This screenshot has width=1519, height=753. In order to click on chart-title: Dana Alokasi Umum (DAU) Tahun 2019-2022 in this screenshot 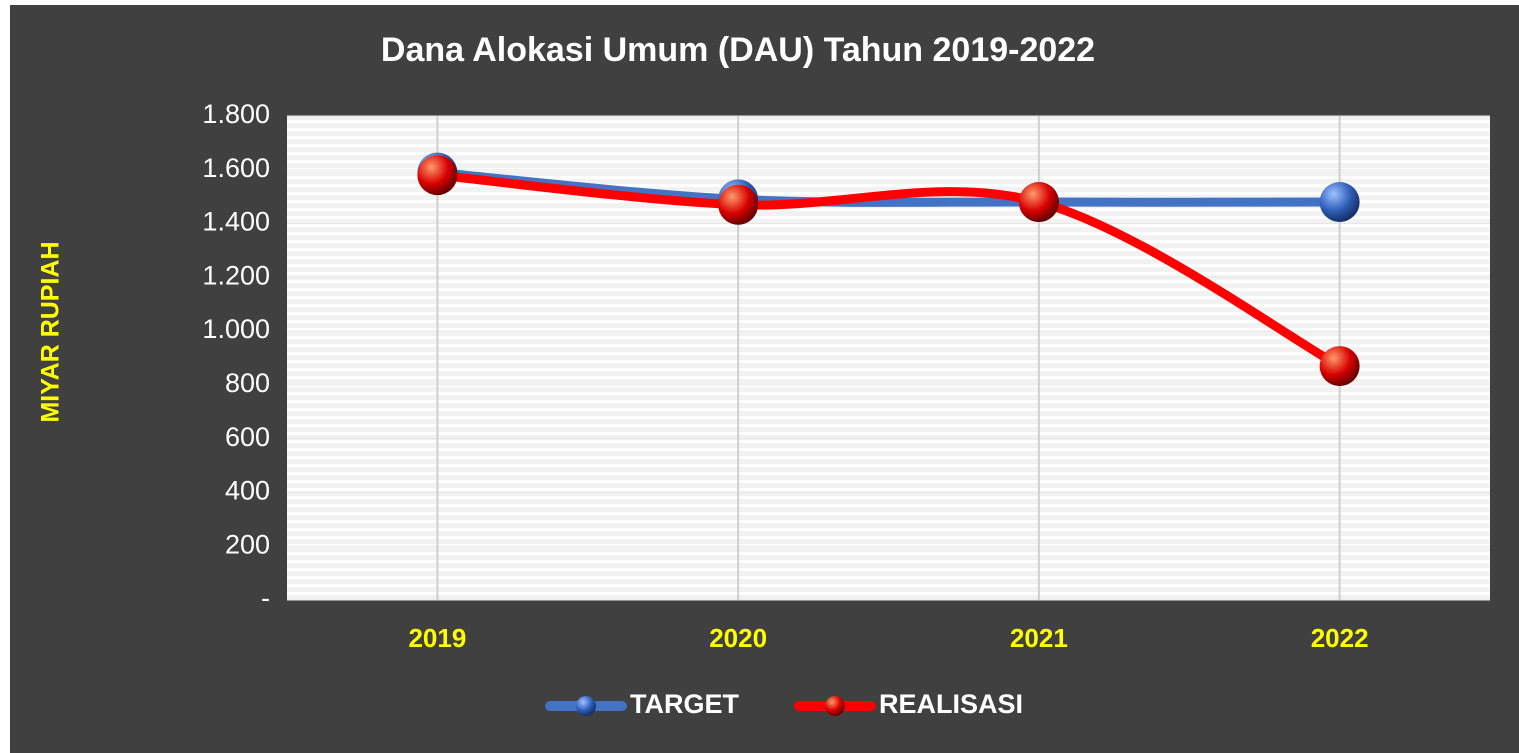, I will do `click(738, 50)`.